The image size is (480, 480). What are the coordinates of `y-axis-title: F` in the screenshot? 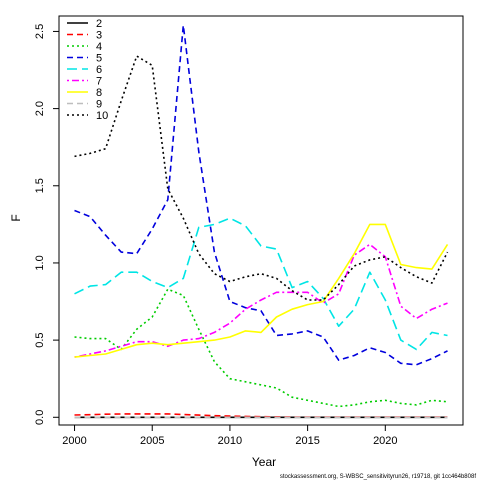 It's located at (16, 217).